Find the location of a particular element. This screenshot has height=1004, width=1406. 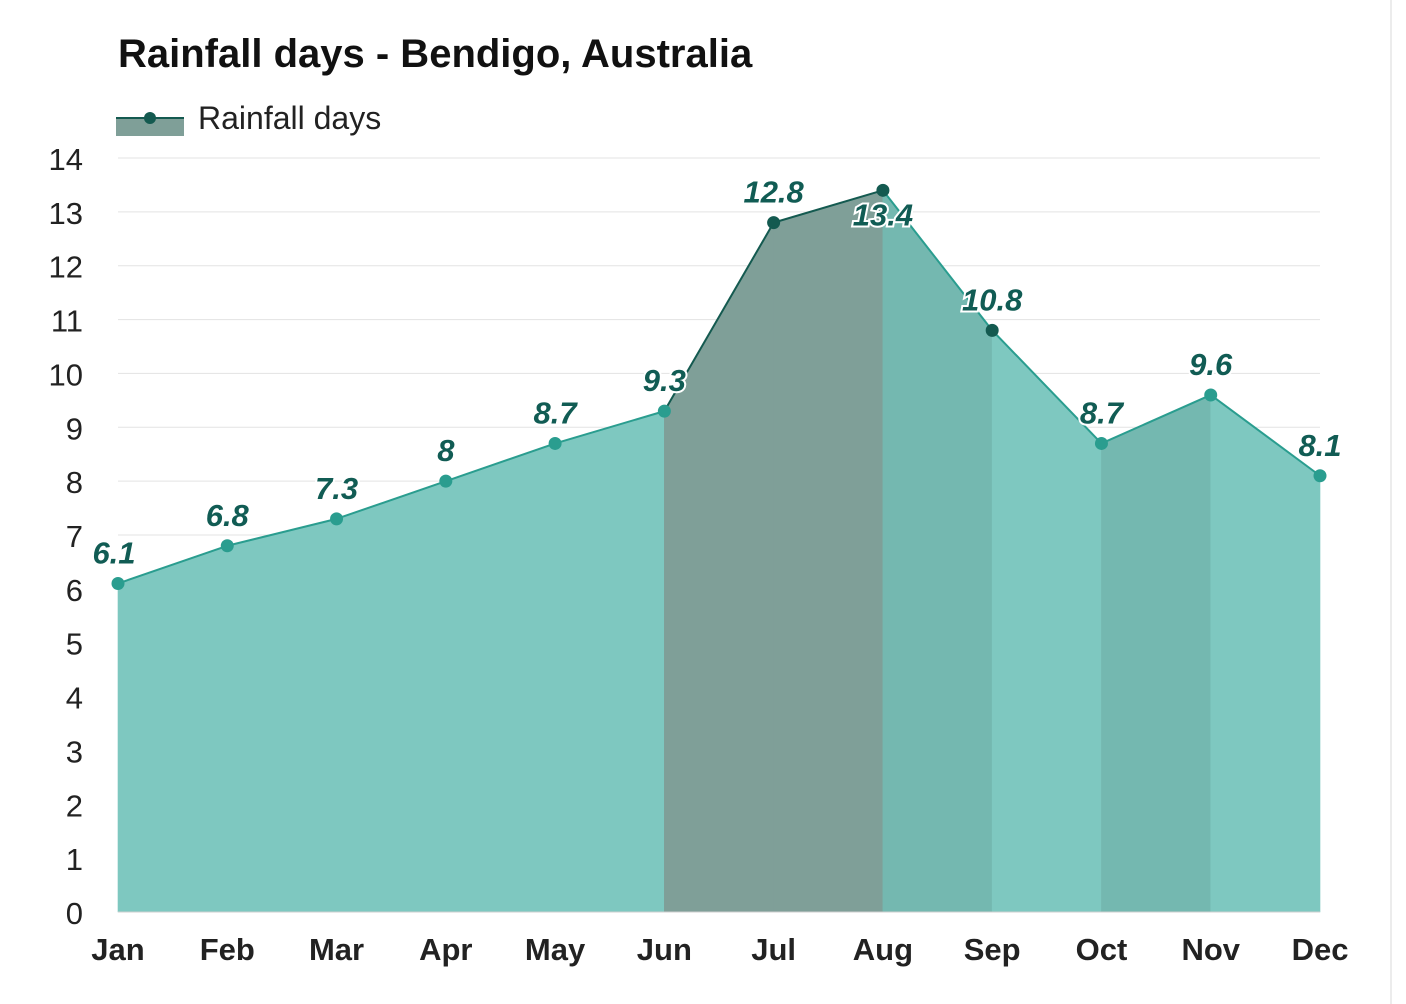

data-label-feb: 6.8 is located at coordinates (228, 515).